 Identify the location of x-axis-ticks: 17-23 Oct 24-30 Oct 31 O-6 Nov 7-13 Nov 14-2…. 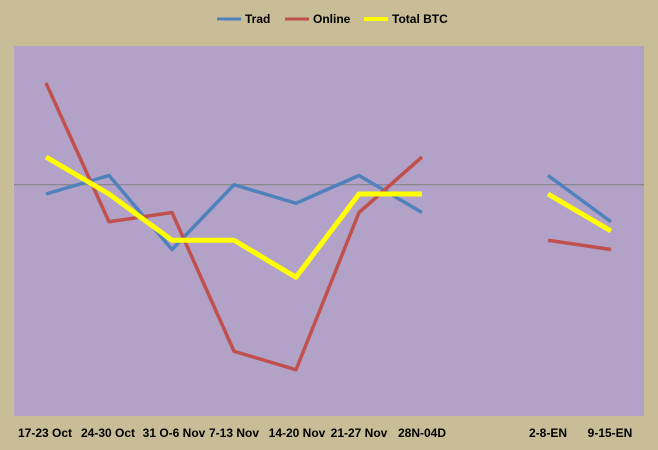
(325, 433).